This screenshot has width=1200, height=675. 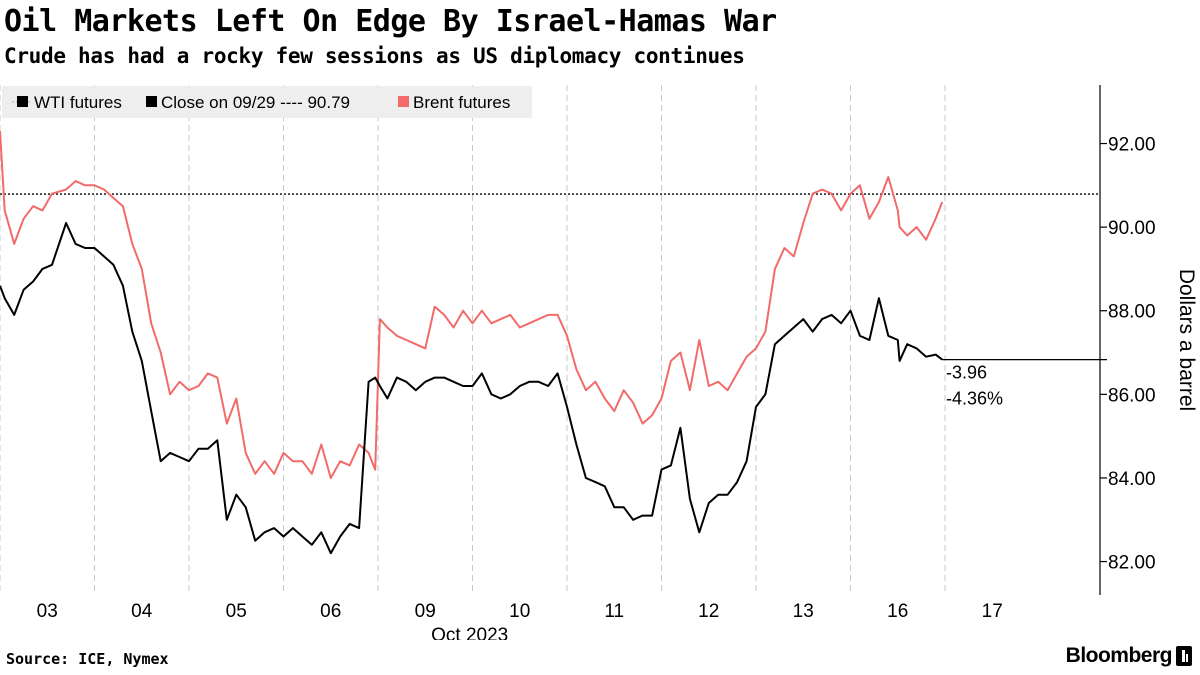 What do you see at coordinates (1132, 228) in the screenshot?
I see `y-tick-label: 90.00` at bounding box center [1132, 228].